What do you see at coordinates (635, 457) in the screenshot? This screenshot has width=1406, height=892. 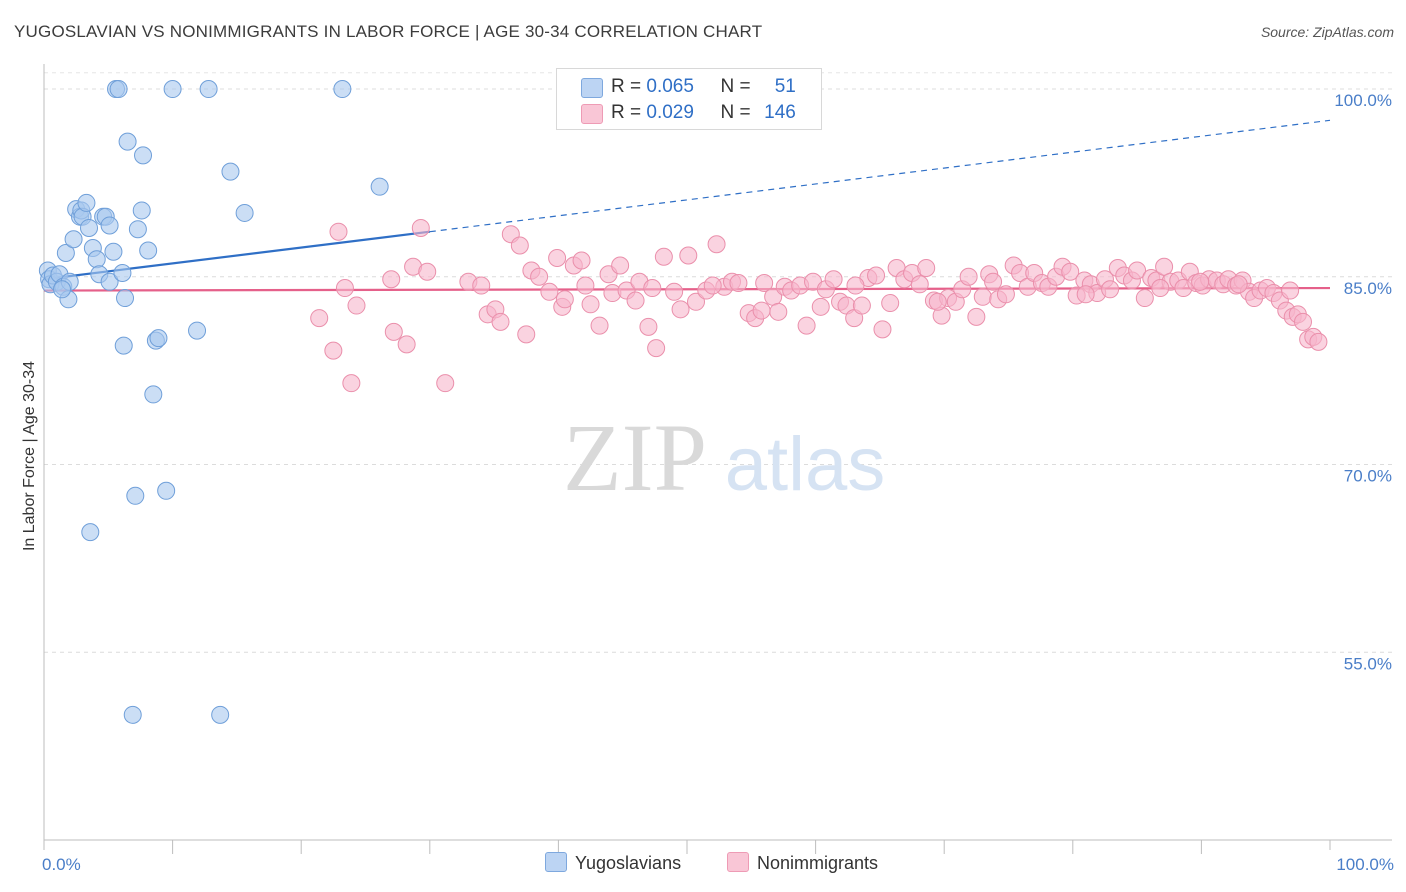 I see `watermark-zip: ZIP` at bounding box center [635, 457].